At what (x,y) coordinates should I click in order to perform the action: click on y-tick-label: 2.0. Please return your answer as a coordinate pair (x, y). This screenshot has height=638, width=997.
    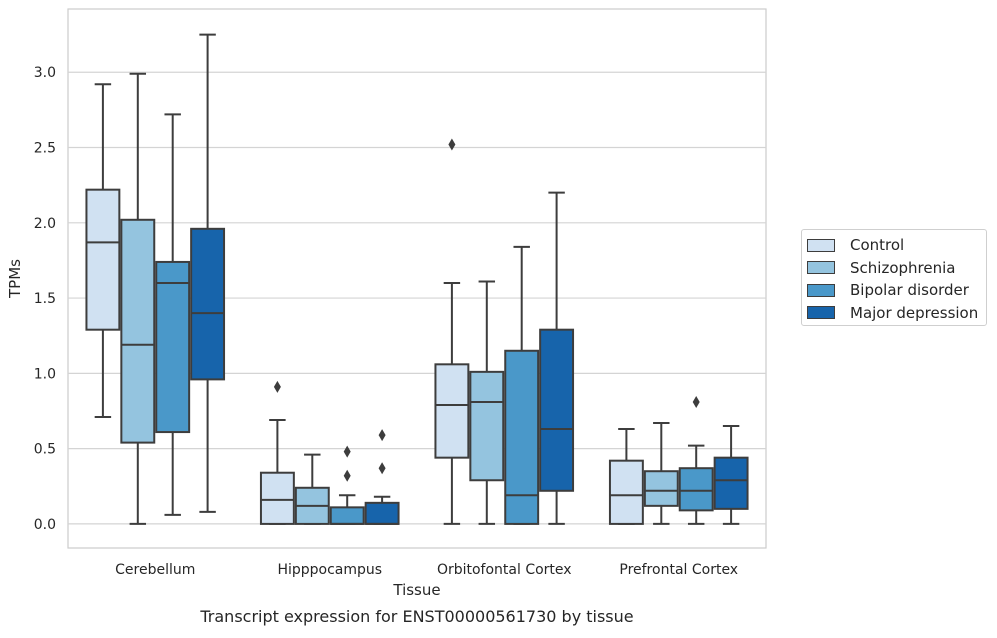
    Looking at the image, I should click on (45, 224).